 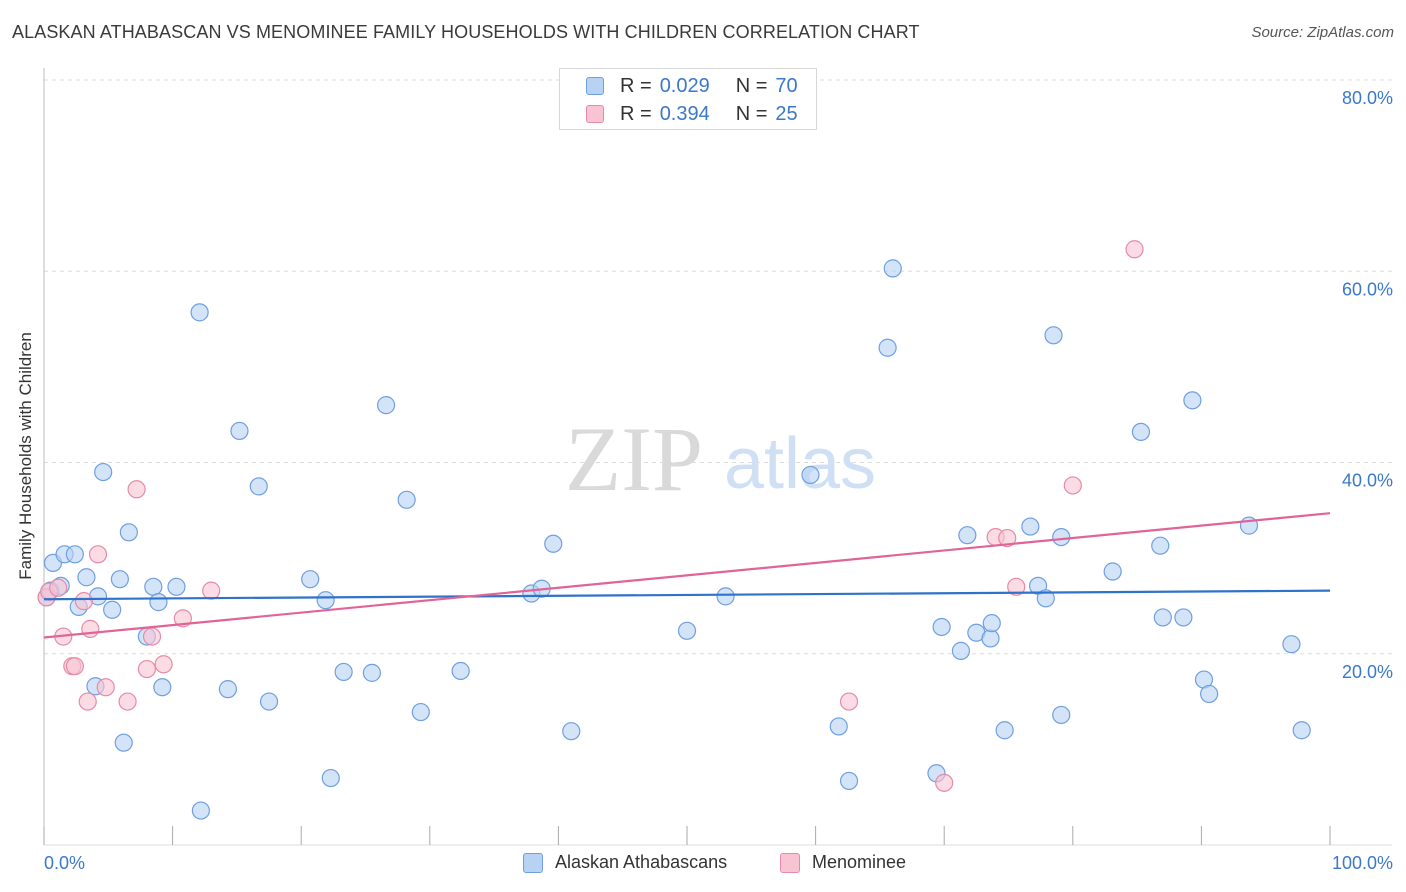 I want to click on watermark-zip: ZIP, so click(x=634, y=459).